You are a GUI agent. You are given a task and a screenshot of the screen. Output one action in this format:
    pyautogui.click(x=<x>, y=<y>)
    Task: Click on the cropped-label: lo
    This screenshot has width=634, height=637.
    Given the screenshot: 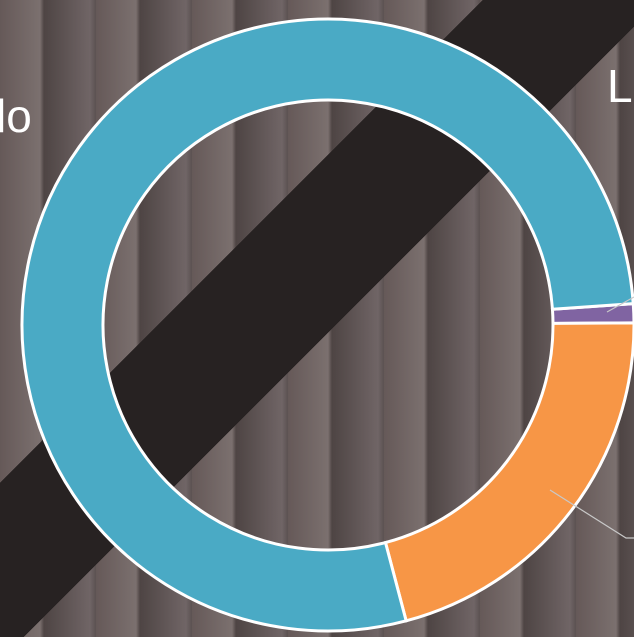 What is the action you would take?
    pyautogui.click(x=16, y=116)
    